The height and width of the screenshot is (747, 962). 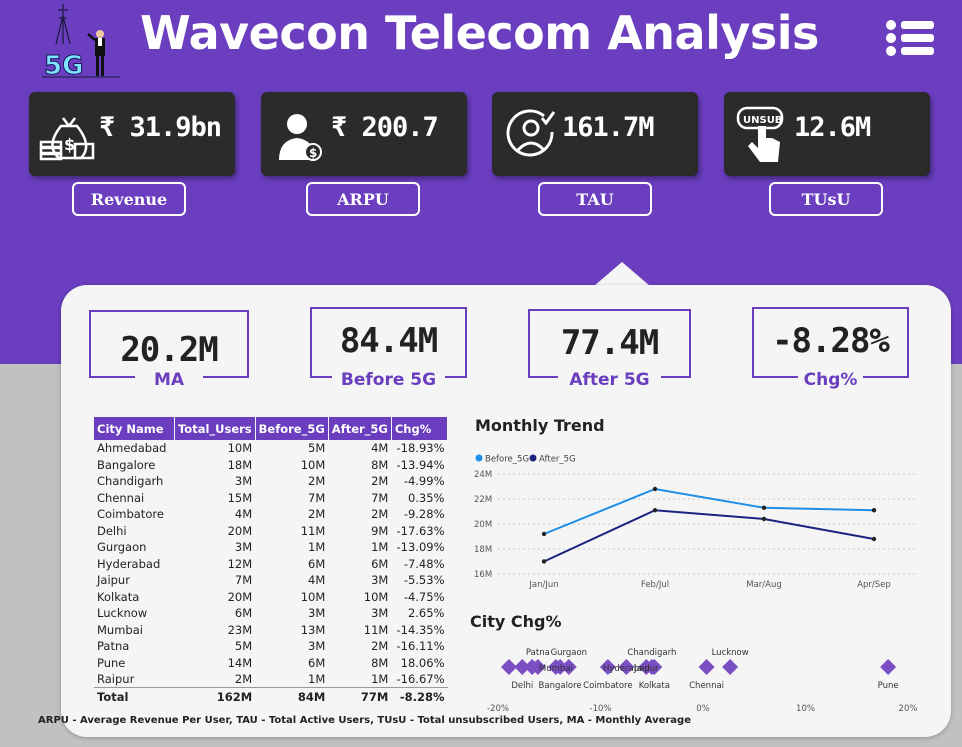 What do you see at coordinates (160, 127) in the screenshot?
I see `kpi-value: ₹ 31.9bn` at bounding box center [160, 127].